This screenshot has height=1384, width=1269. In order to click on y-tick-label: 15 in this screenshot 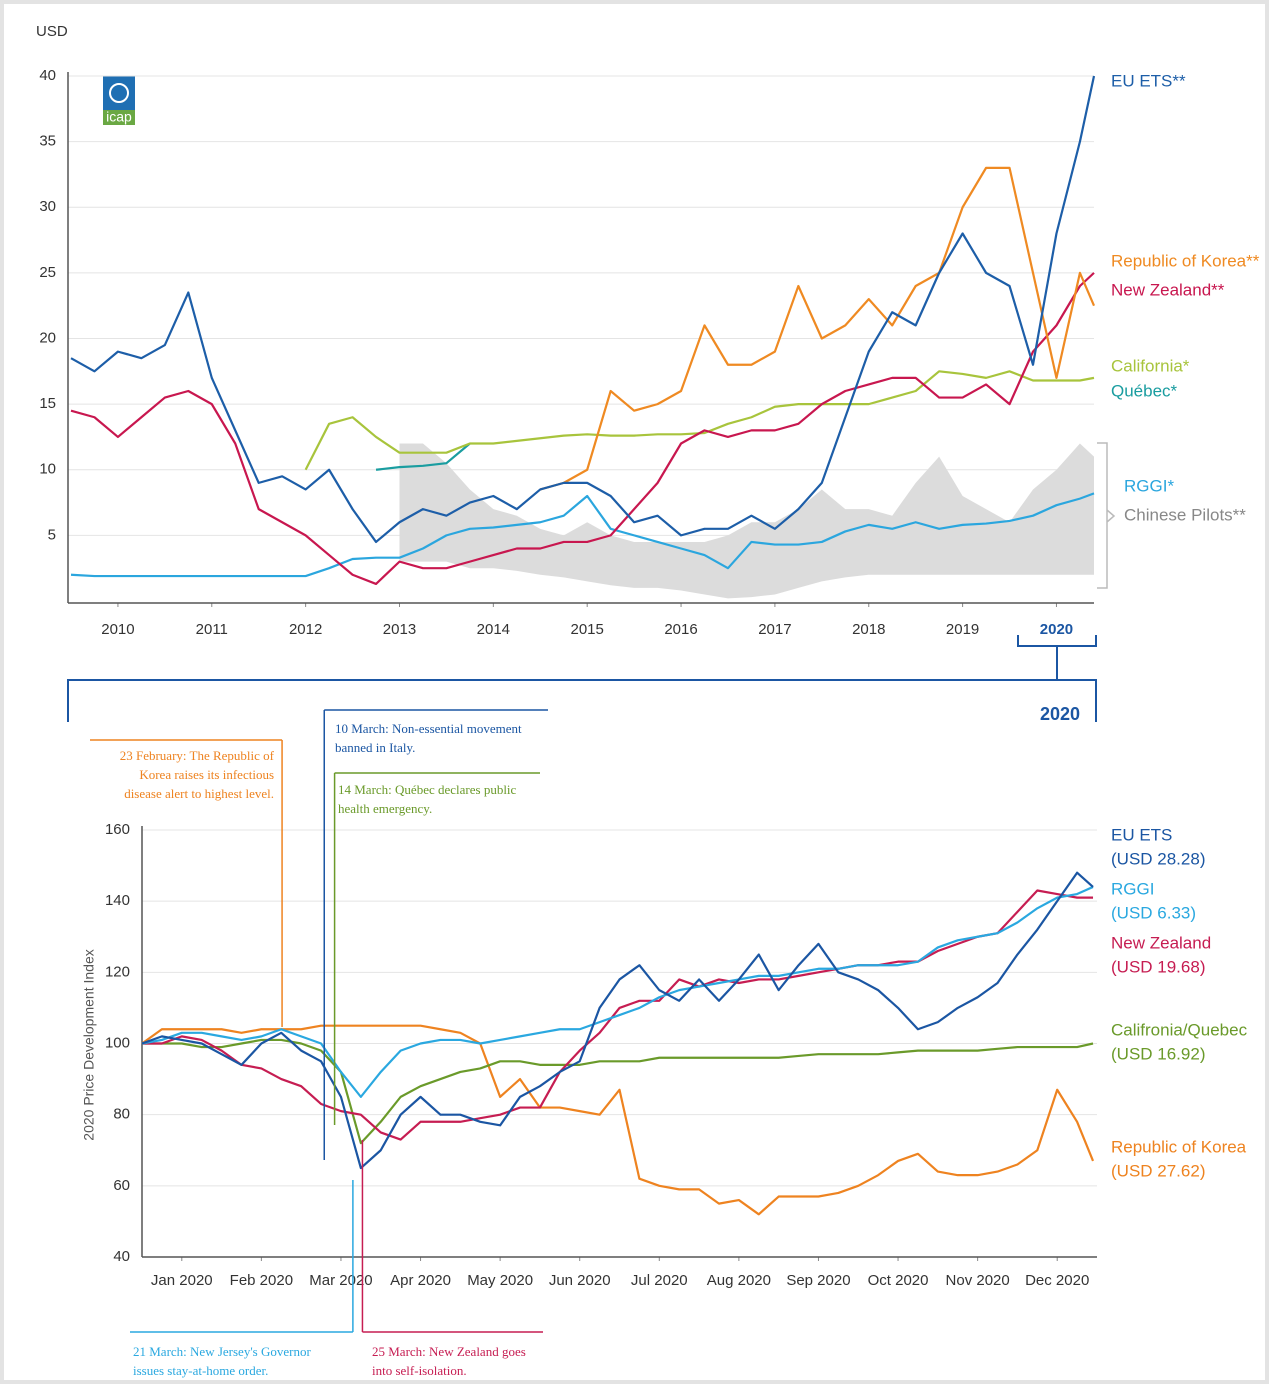, I will do `click(47, 403)`.